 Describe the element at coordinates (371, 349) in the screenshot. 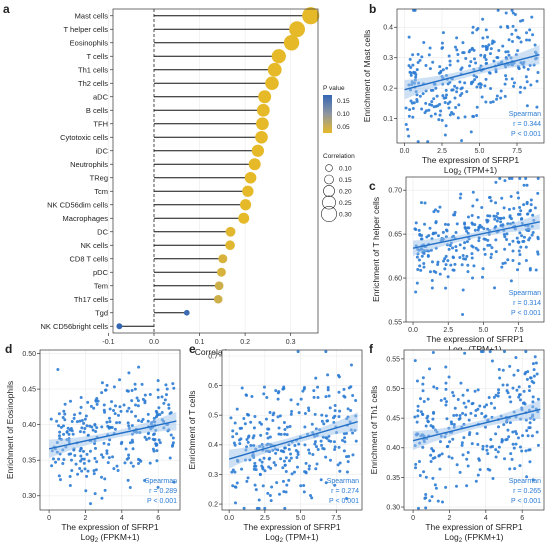

I see `panel-label-f: f` at that location.